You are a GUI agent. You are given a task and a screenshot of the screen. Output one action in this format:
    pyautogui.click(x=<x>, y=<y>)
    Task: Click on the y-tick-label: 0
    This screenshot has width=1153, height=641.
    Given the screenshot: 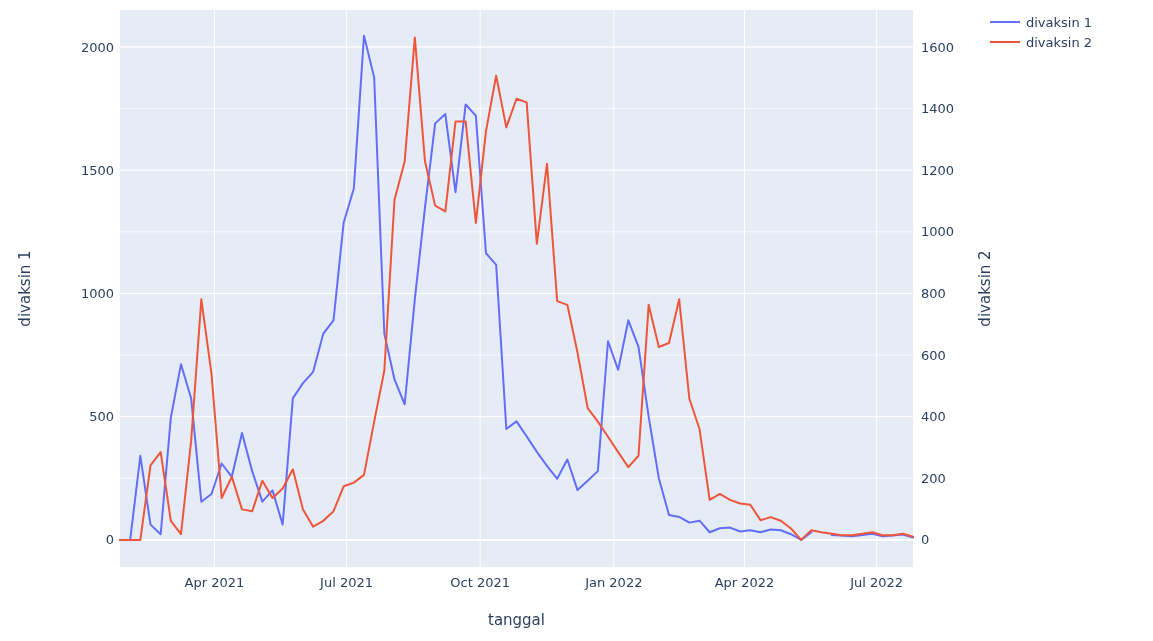 What is the action you would take?
    pyautogui.click(x=109, y=540)
    